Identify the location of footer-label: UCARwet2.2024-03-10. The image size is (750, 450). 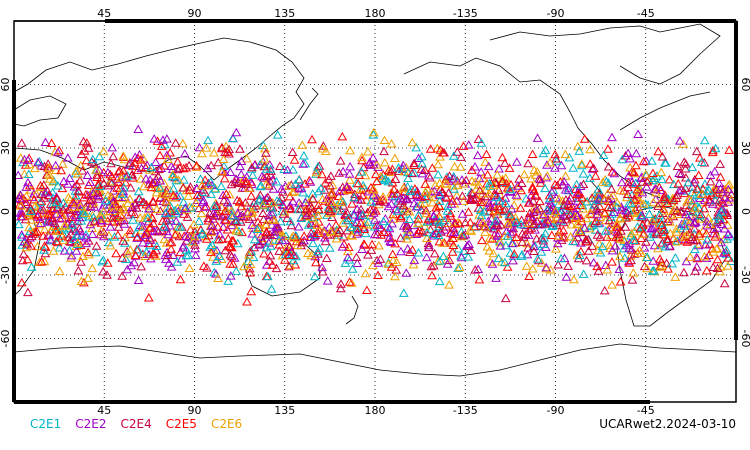
(667, 424).